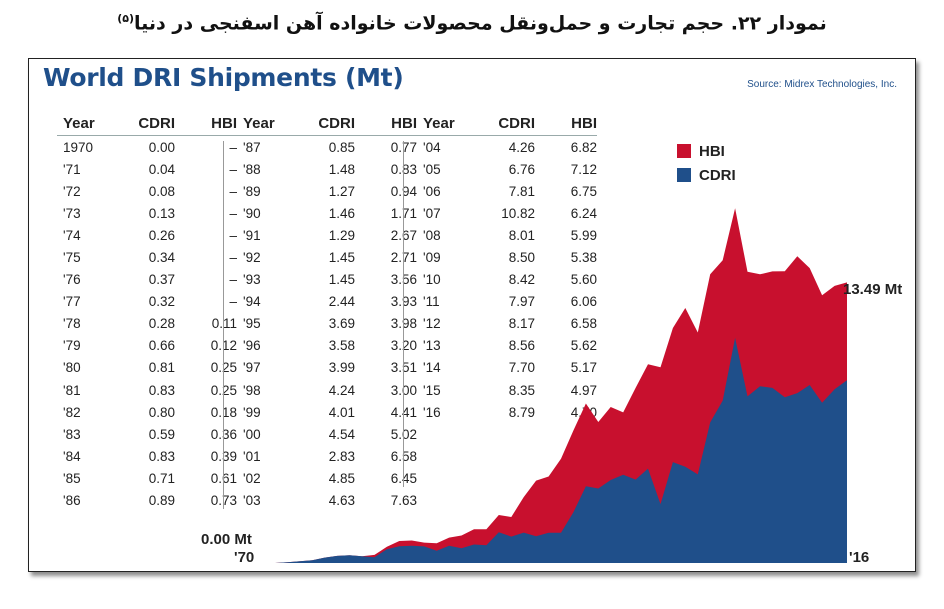 The width and height of the screenshot is (944, 609). Describe the element at coordinates (72, 434) in the screenshot. I see `cell-year: '83` at that location.